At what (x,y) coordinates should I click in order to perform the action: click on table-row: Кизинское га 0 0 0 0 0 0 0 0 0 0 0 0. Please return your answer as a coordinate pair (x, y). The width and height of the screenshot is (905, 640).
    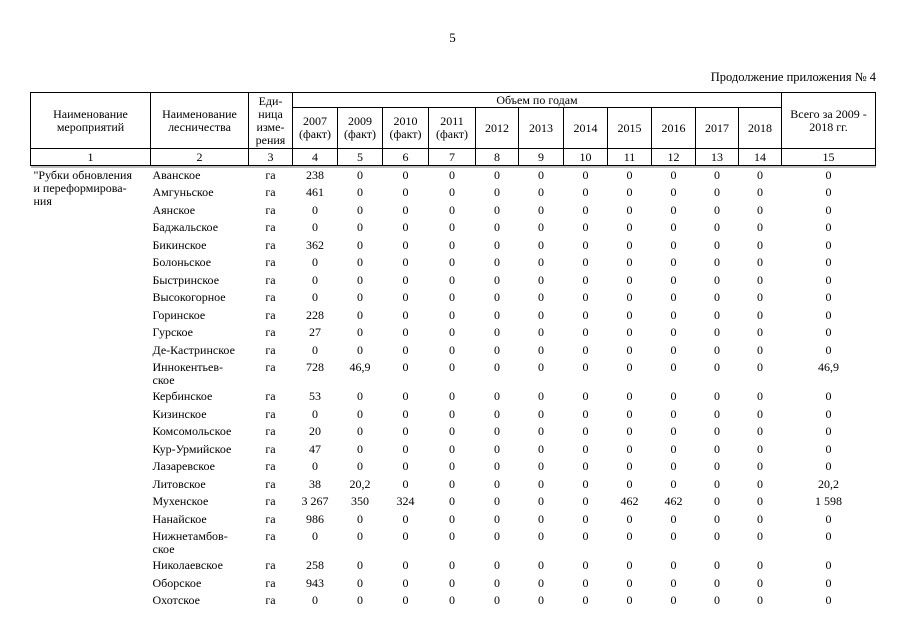
    Looking at the image, I should click on (453, 414).